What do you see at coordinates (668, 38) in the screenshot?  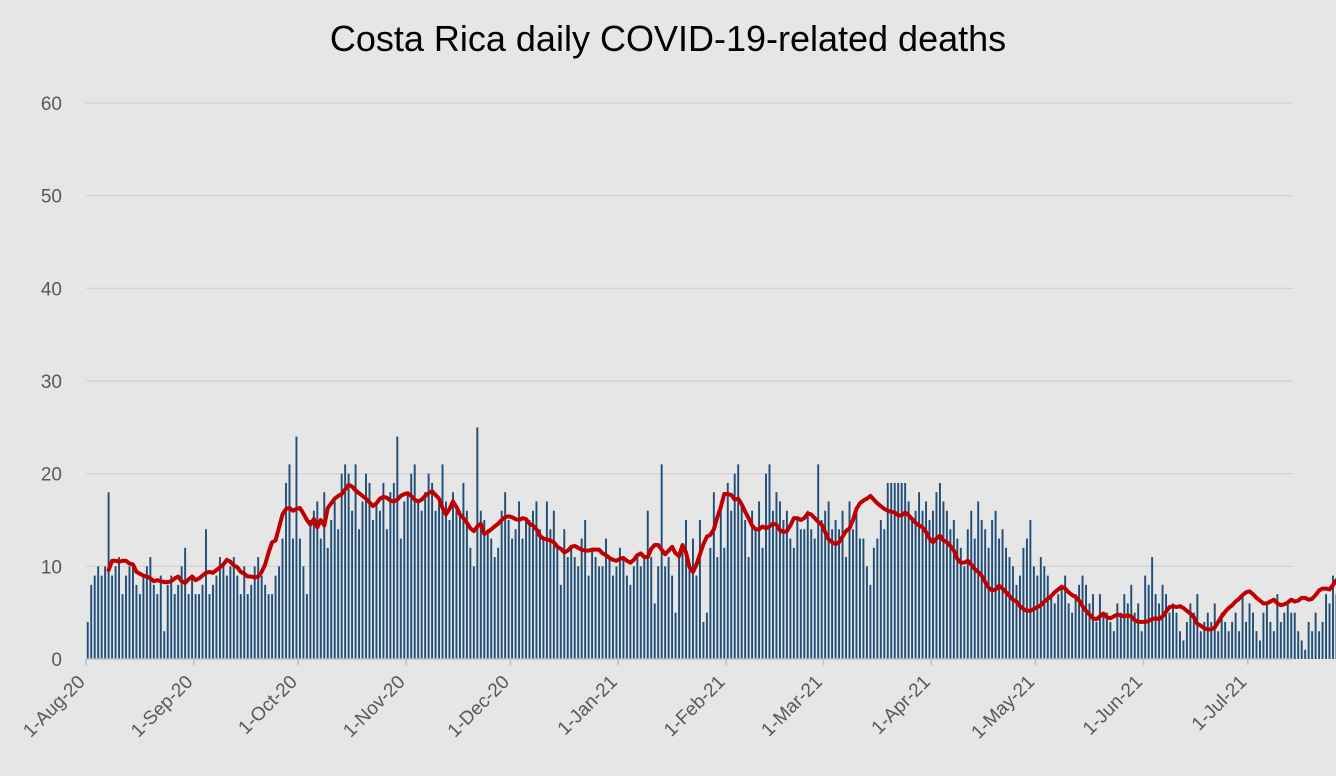 I see `chart-title: Costa Rica daily COVID-19-related deaths` at bounding box center [668, 38].